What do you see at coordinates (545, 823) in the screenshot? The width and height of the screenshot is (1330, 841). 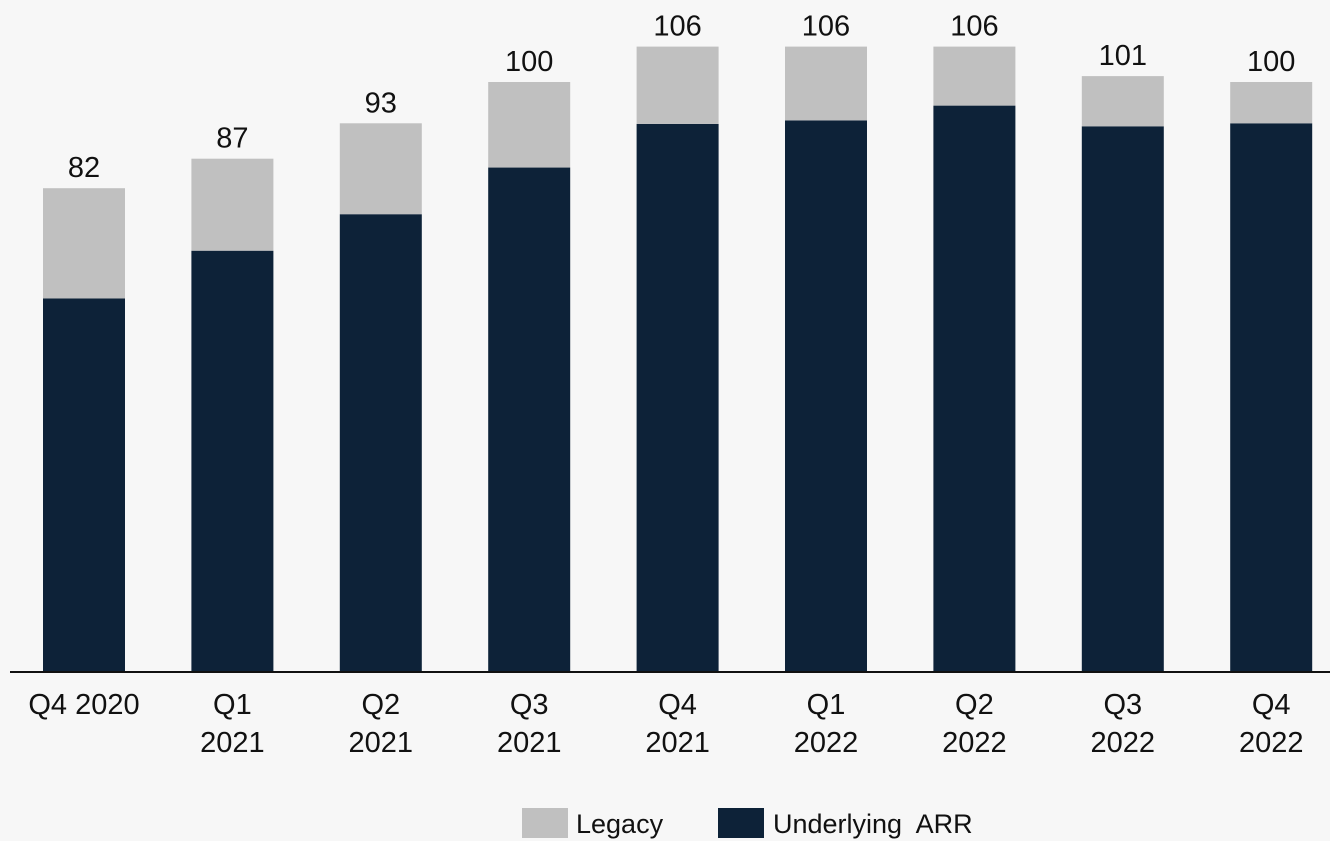 I see `legend-swatch-legacy` at bounding box center [545, 823].